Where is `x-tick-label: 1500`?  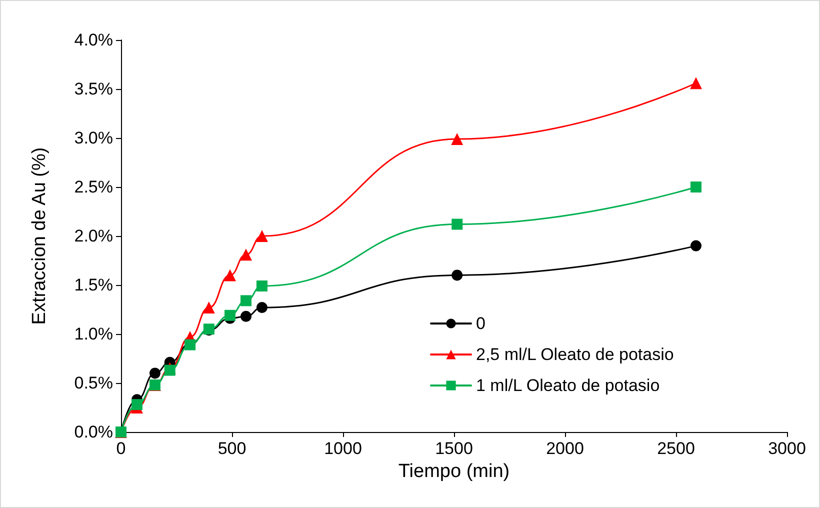 x-tick-label: 1500 is located at coordinates (454, 448).